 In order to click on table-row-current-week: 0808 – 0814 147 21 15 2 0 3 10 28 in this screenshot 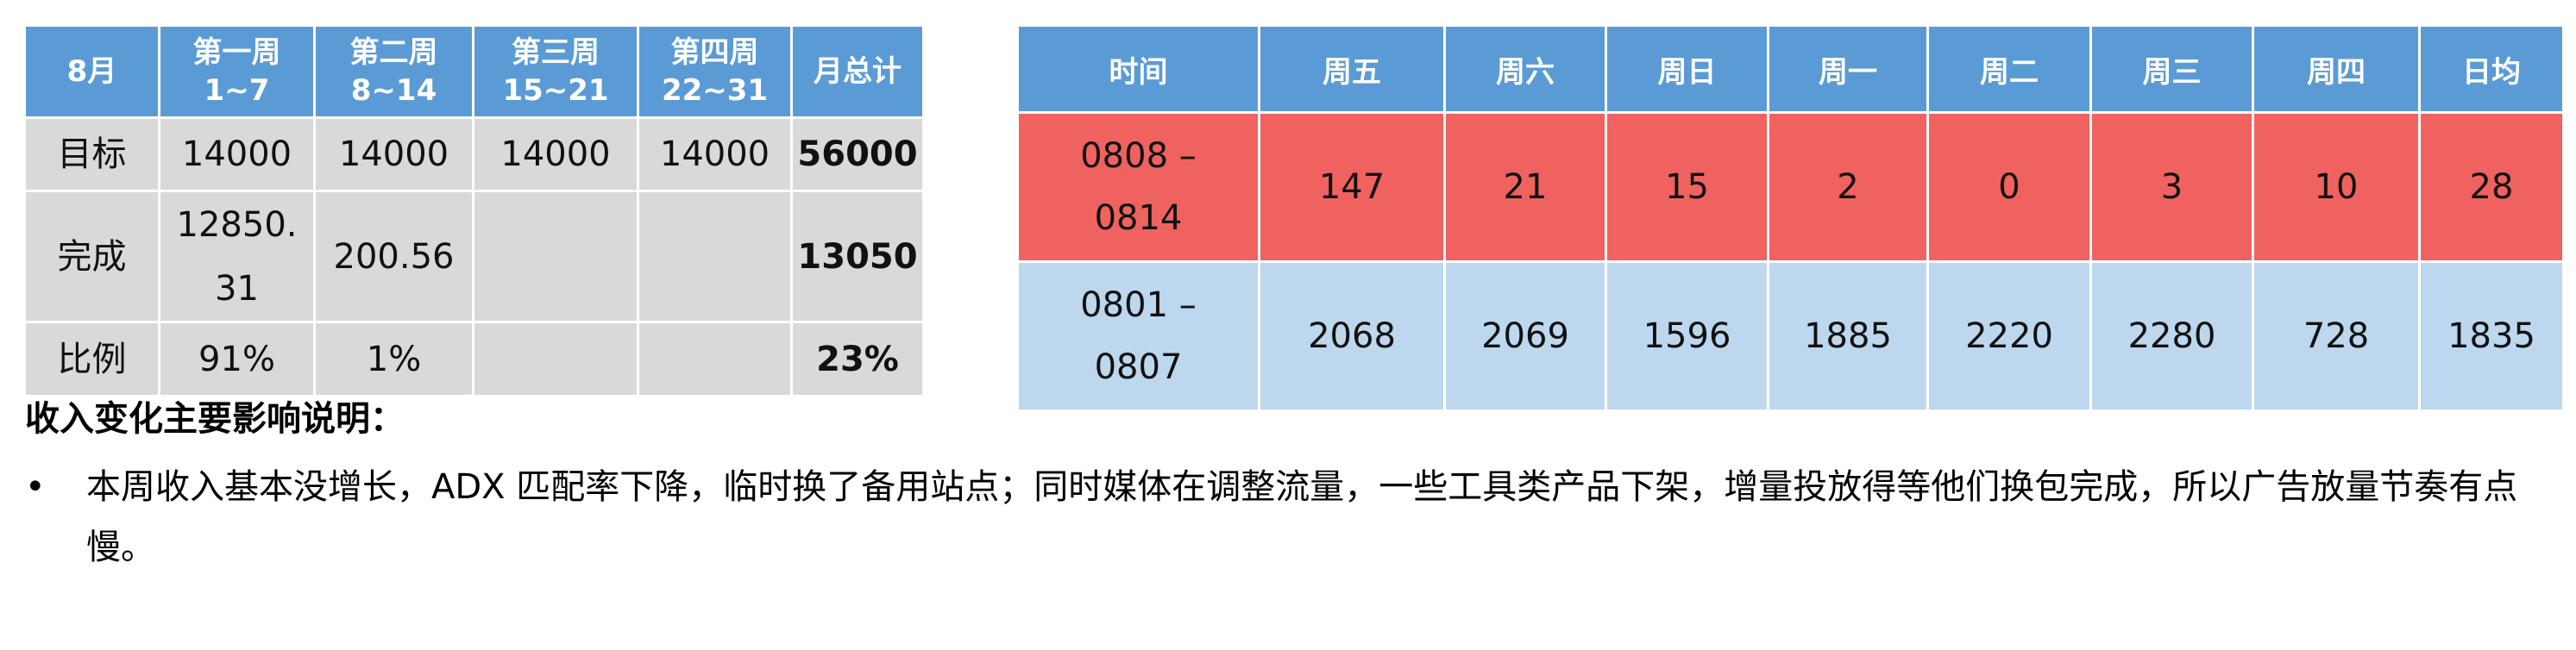, I will do `click(1790, 187)`.